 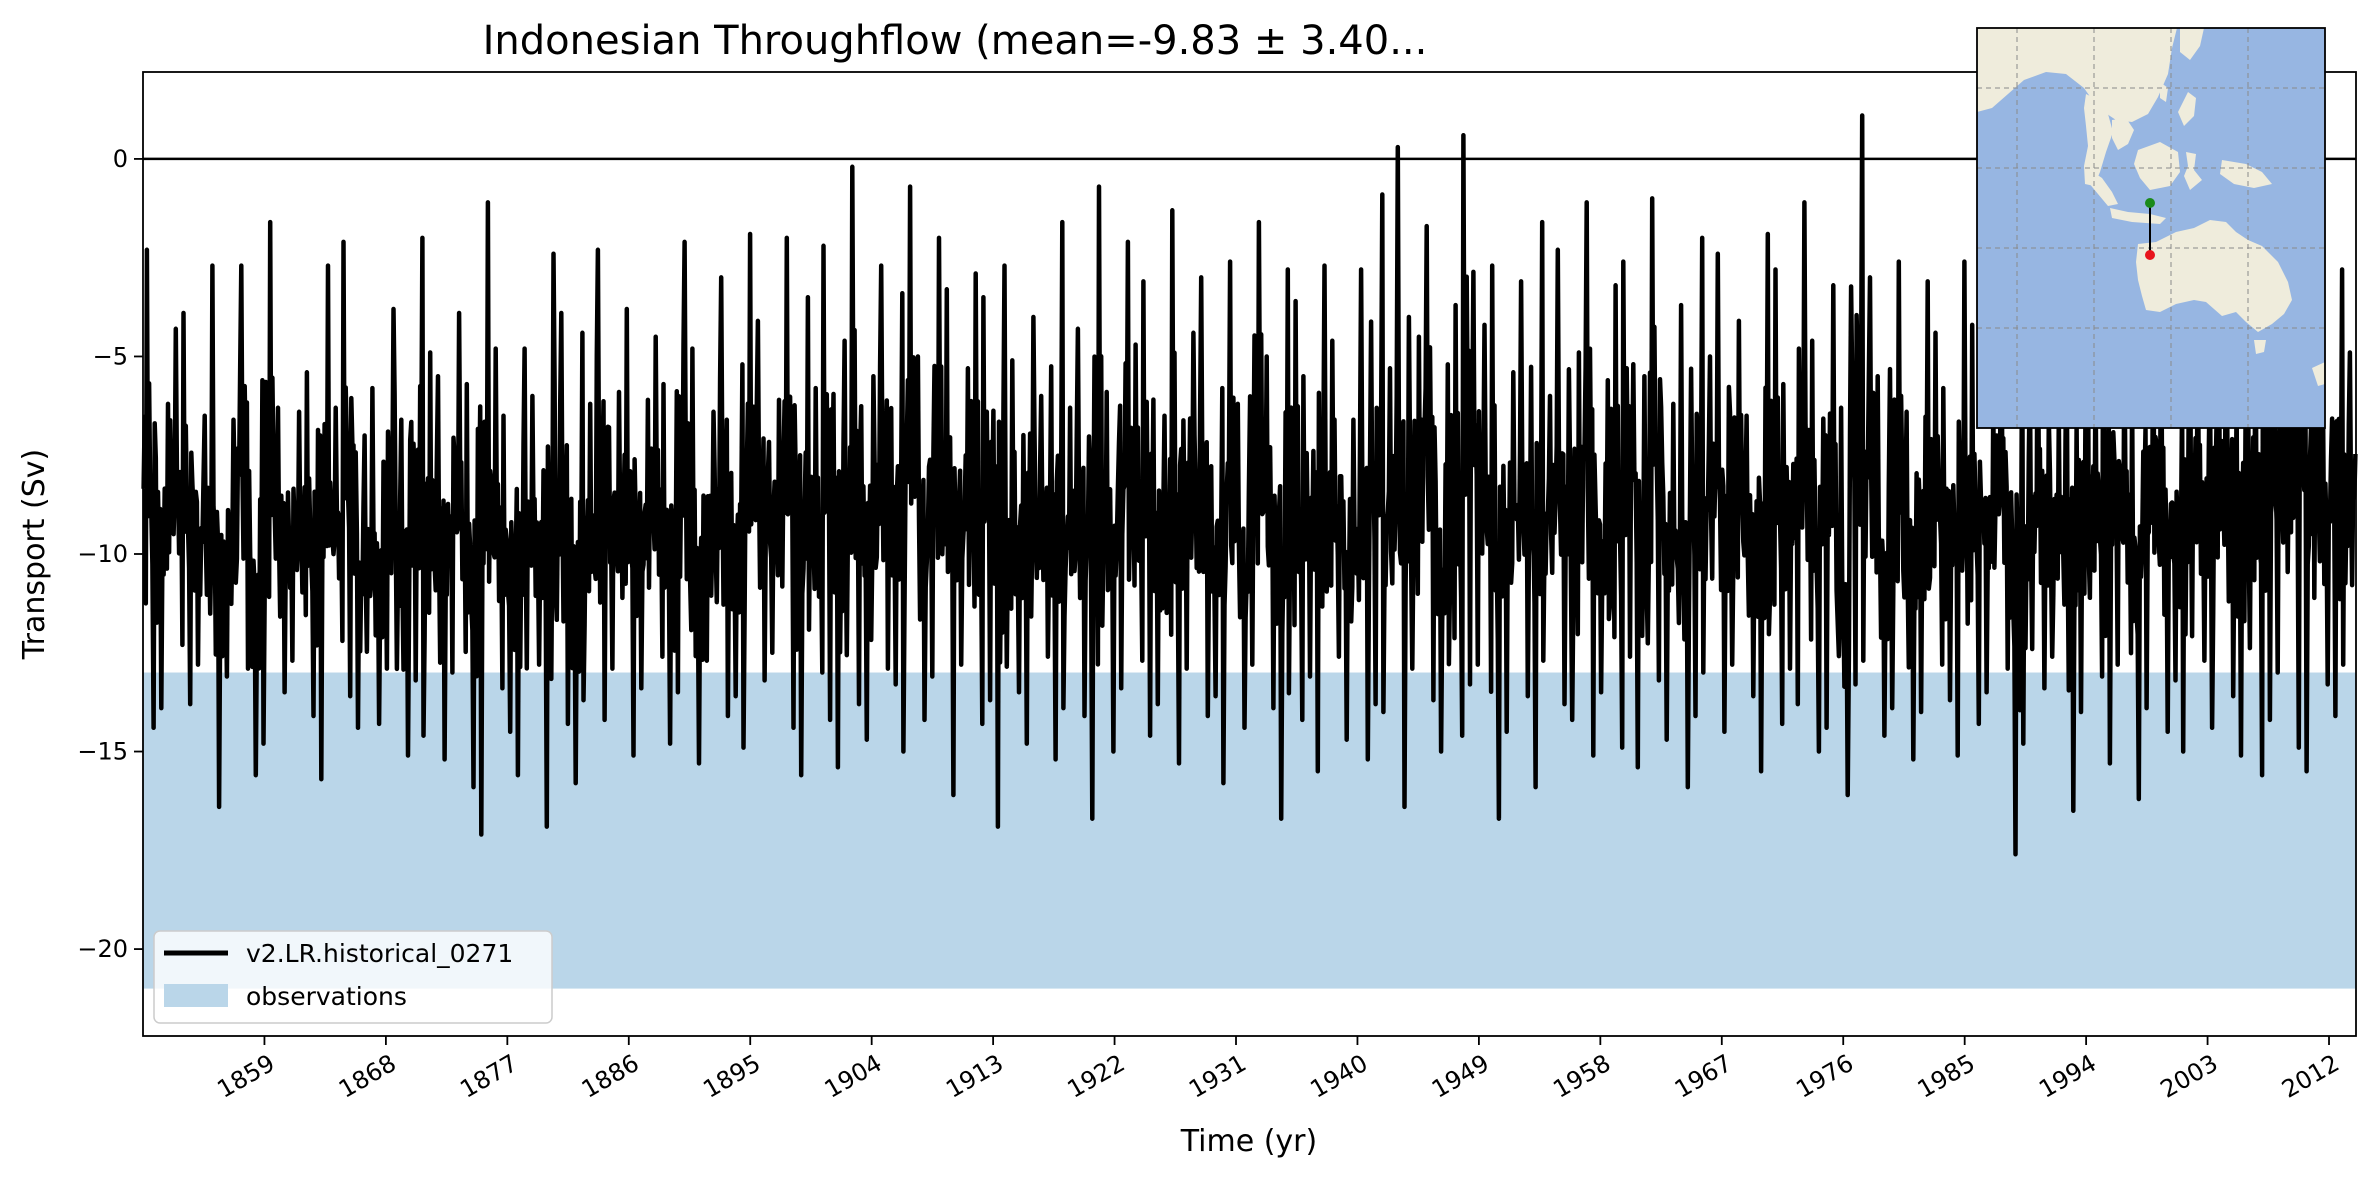 I want to click on legend: v2.LR.historical_0271 observations, so click(x=353, y=977).